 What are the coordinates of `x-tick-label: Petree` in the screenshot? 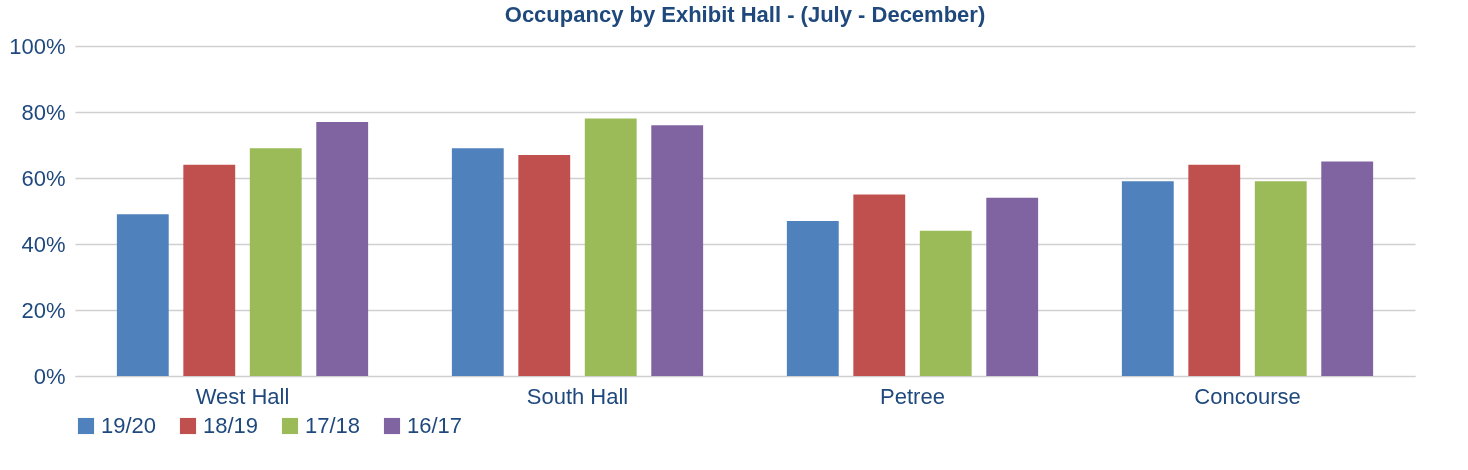 It's located at (912, 396).